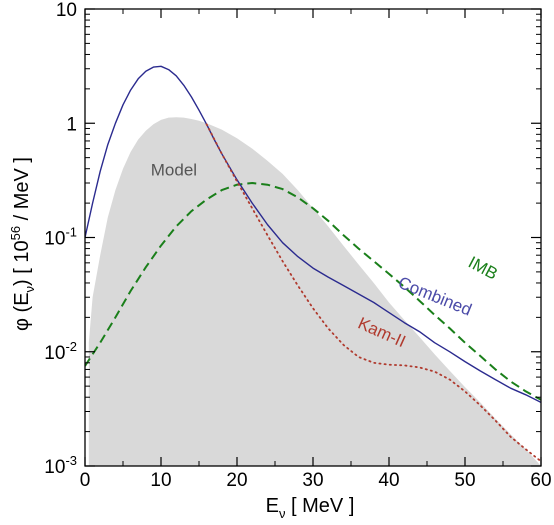  What do you see at coordinates (434, 296) in the screenshot?
I see `series-label-combined: Combined` at bounding box center [434, 296].